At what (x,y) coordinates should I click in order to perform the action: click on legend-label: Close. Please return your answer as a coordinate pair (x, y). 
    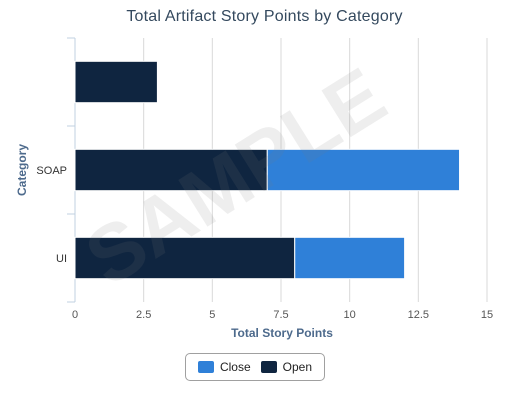
    Looking at the image, I should click on (235, 367).